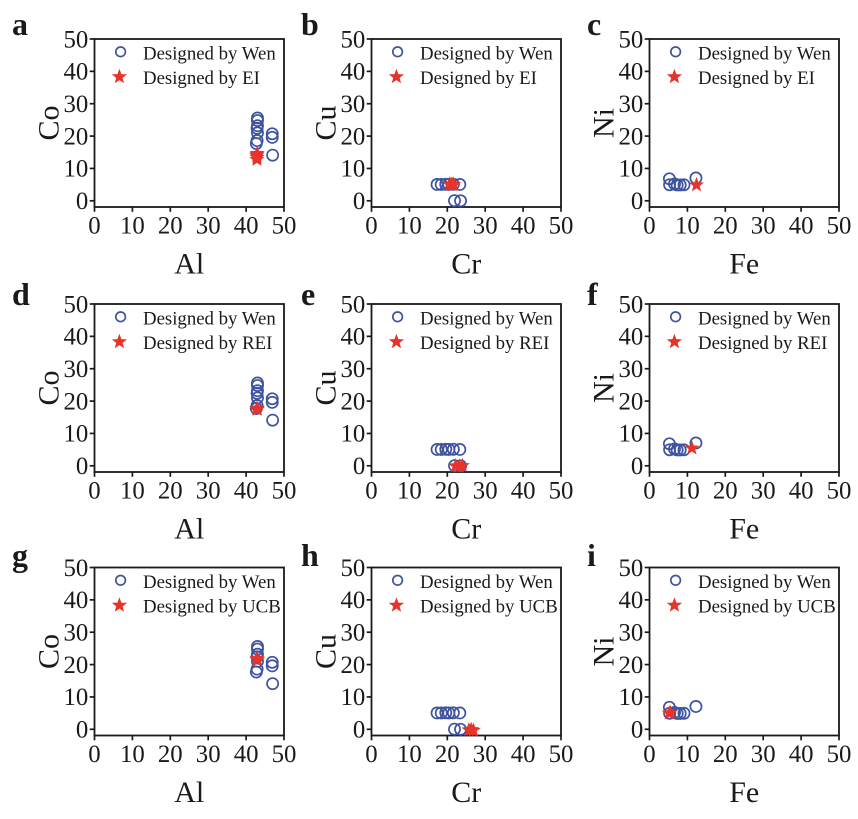 This screenshot has height=819, width=858. What do you see at coordinates (20, 24) in the screenshot?
I see `svg-text: a` at bounding box center [20, 24].